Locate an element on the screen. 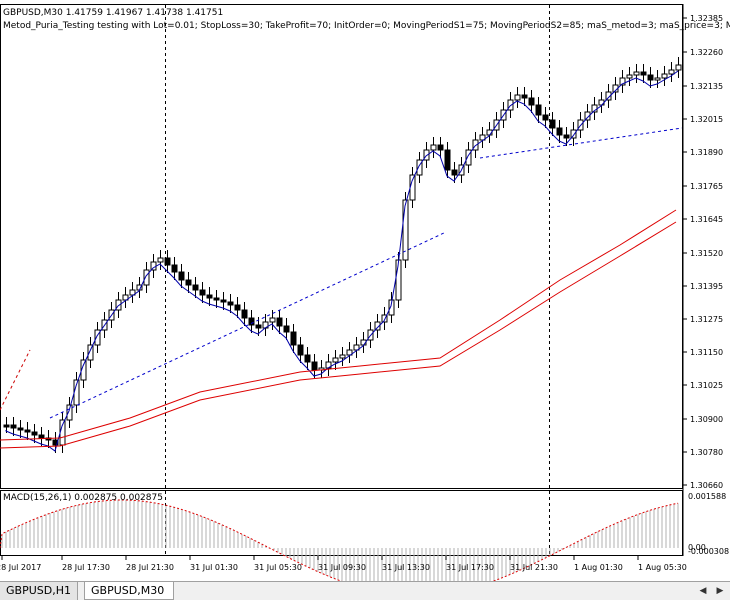 This screenshot has height=600, width=730. tab-scroll-right-icon: ▶ is located at coordinates (720, 591).